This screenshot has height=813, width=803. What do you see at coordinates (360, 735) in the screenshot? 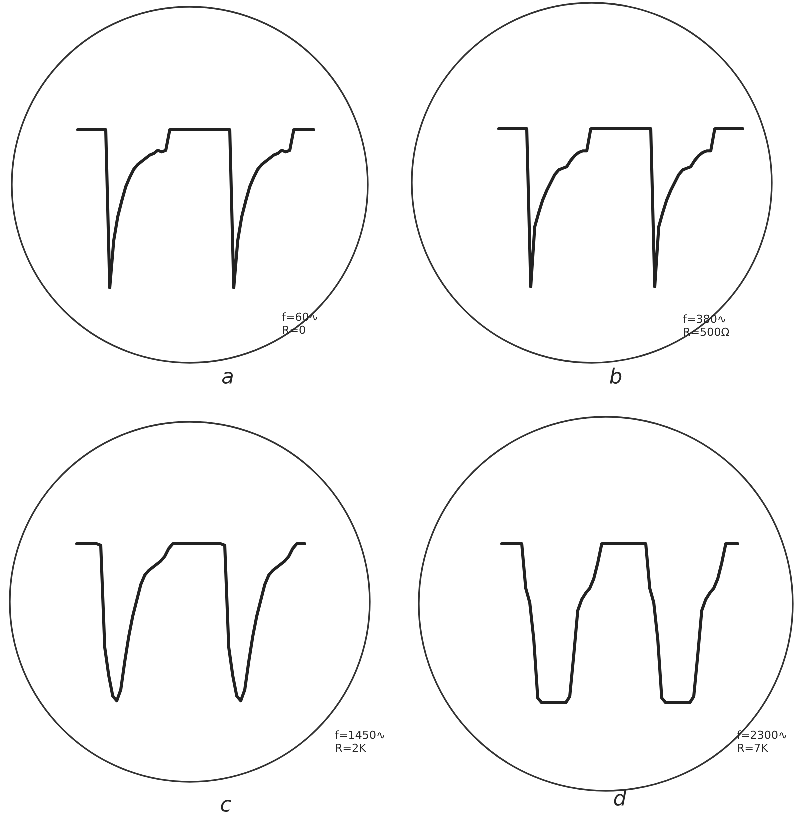
I see `text: f=1450∿` at bounding box center [360, 735].